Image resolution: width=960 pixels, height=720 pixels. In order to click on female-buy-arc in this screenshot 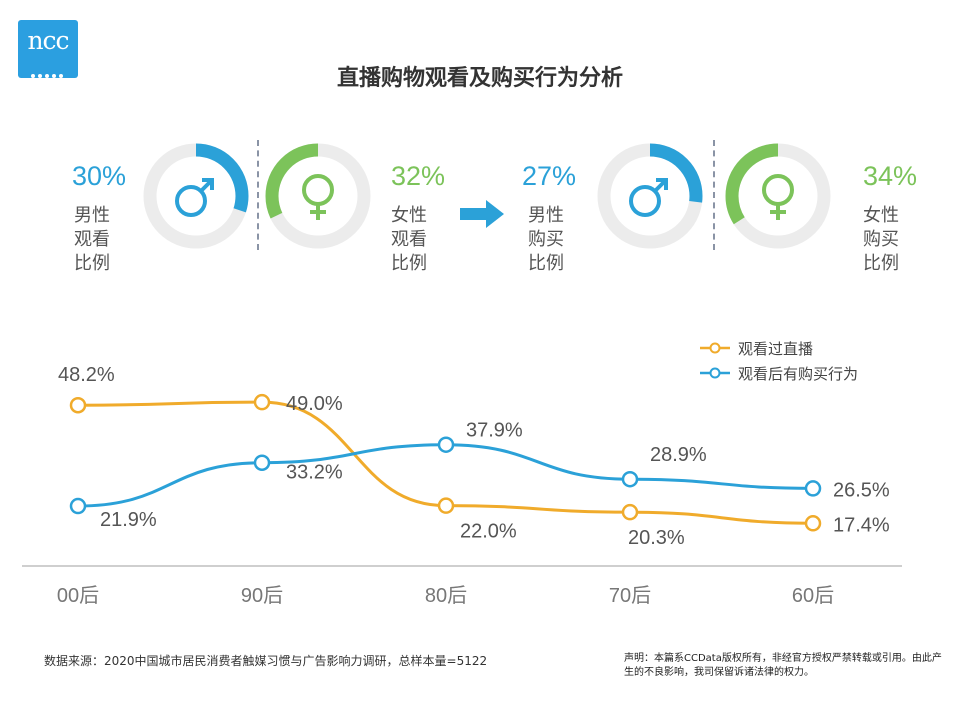, I will do `click(778, 196)`.